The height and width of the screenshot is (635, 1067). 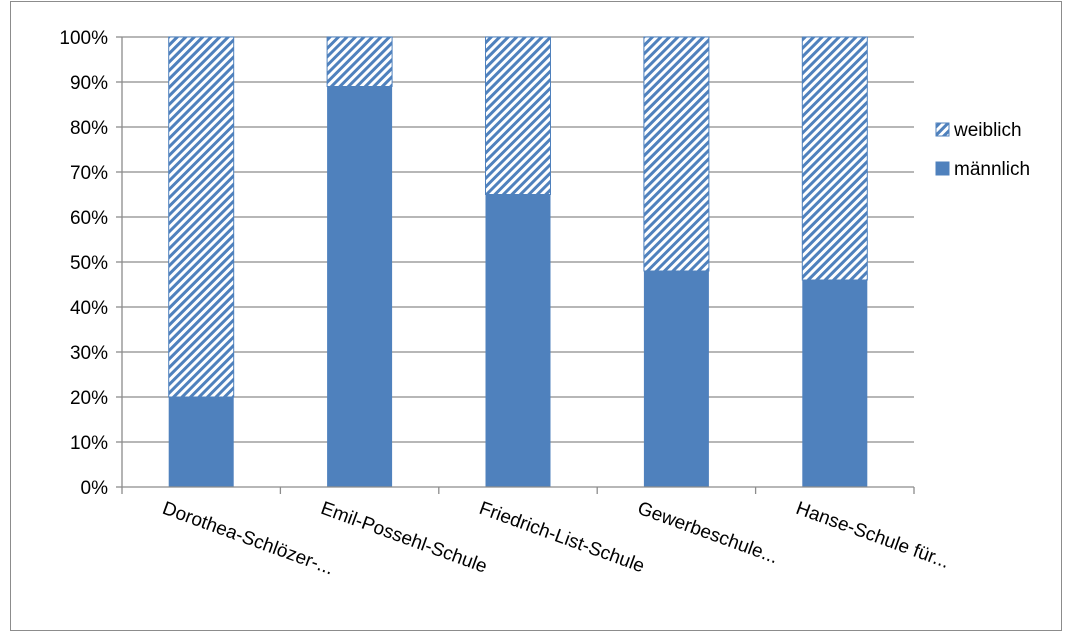 What do you see at coordinates (89, 398) in the screenshot?
I see `y-tick-label: 20%` at bounding box center [89, 398].